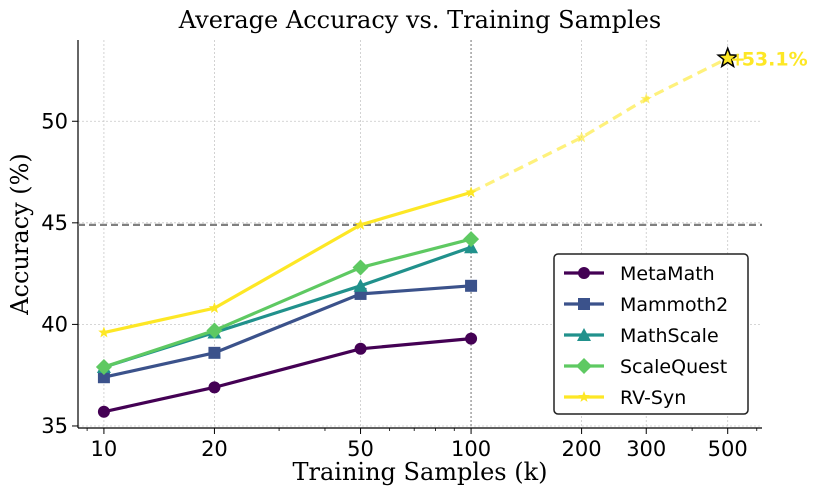 This screenshot has height=496, width=831. Describe the element at coordinates (728, 449) in the screenshot. I see `x-tick-label: 500` at that location.